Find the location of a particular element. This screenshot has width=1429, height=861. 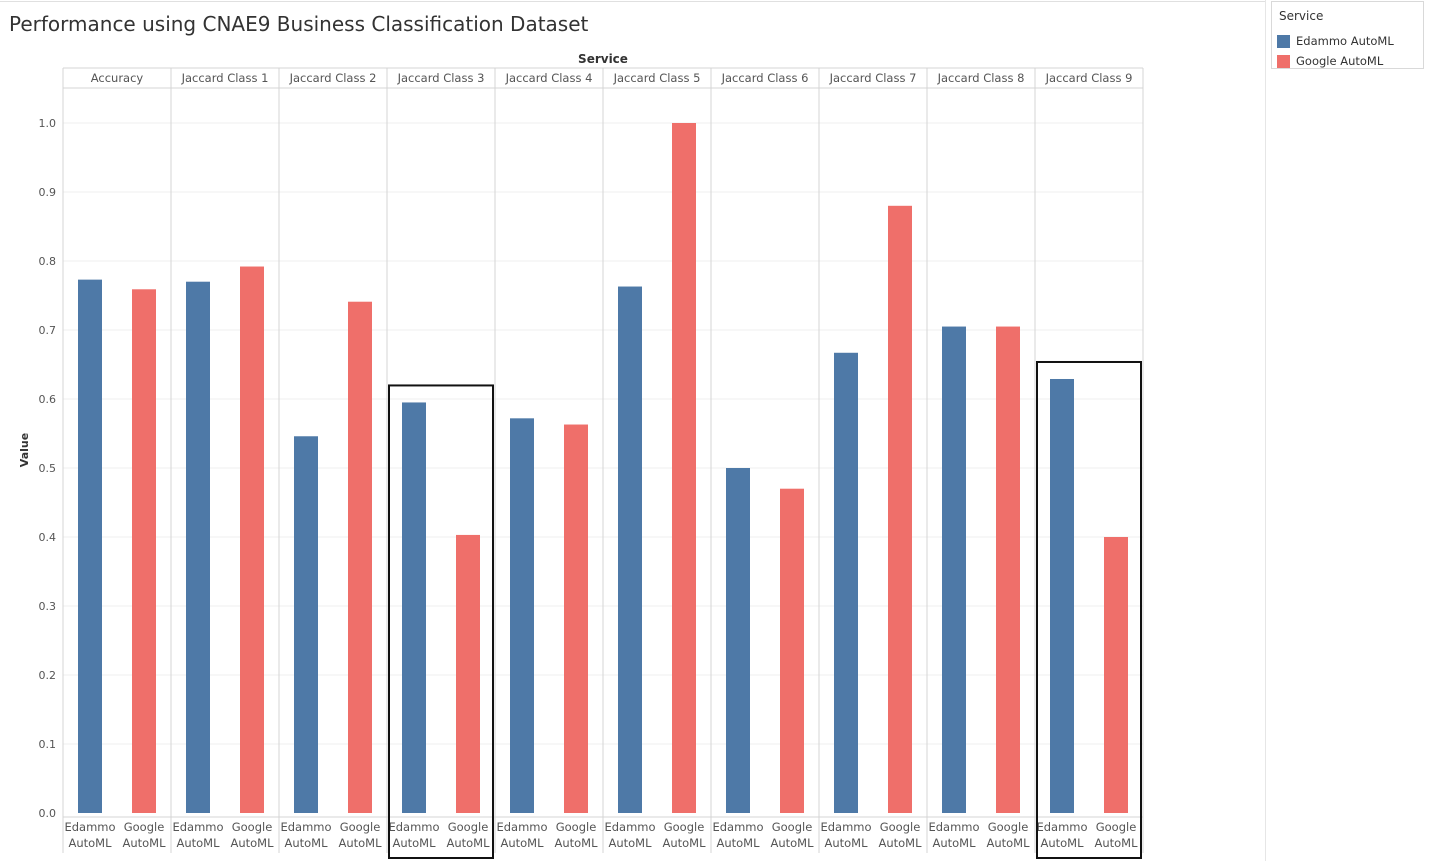

bar-edammo-automl-accuracy is located at coordinates (90, 546).